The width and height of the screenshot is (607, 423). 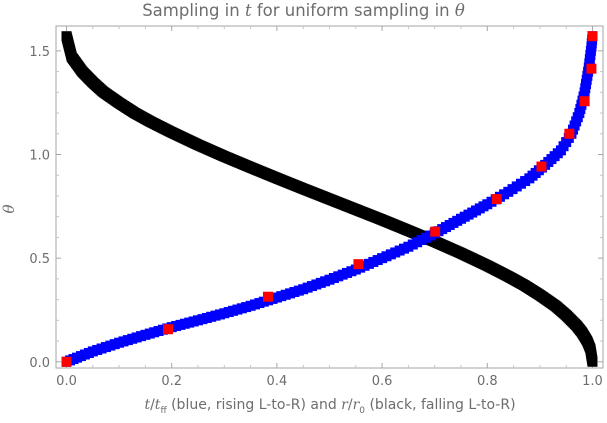 What do you see at coordinates (592, 361) in the screenshot?
I see `black-series-point` at bounding box center [592, 361].